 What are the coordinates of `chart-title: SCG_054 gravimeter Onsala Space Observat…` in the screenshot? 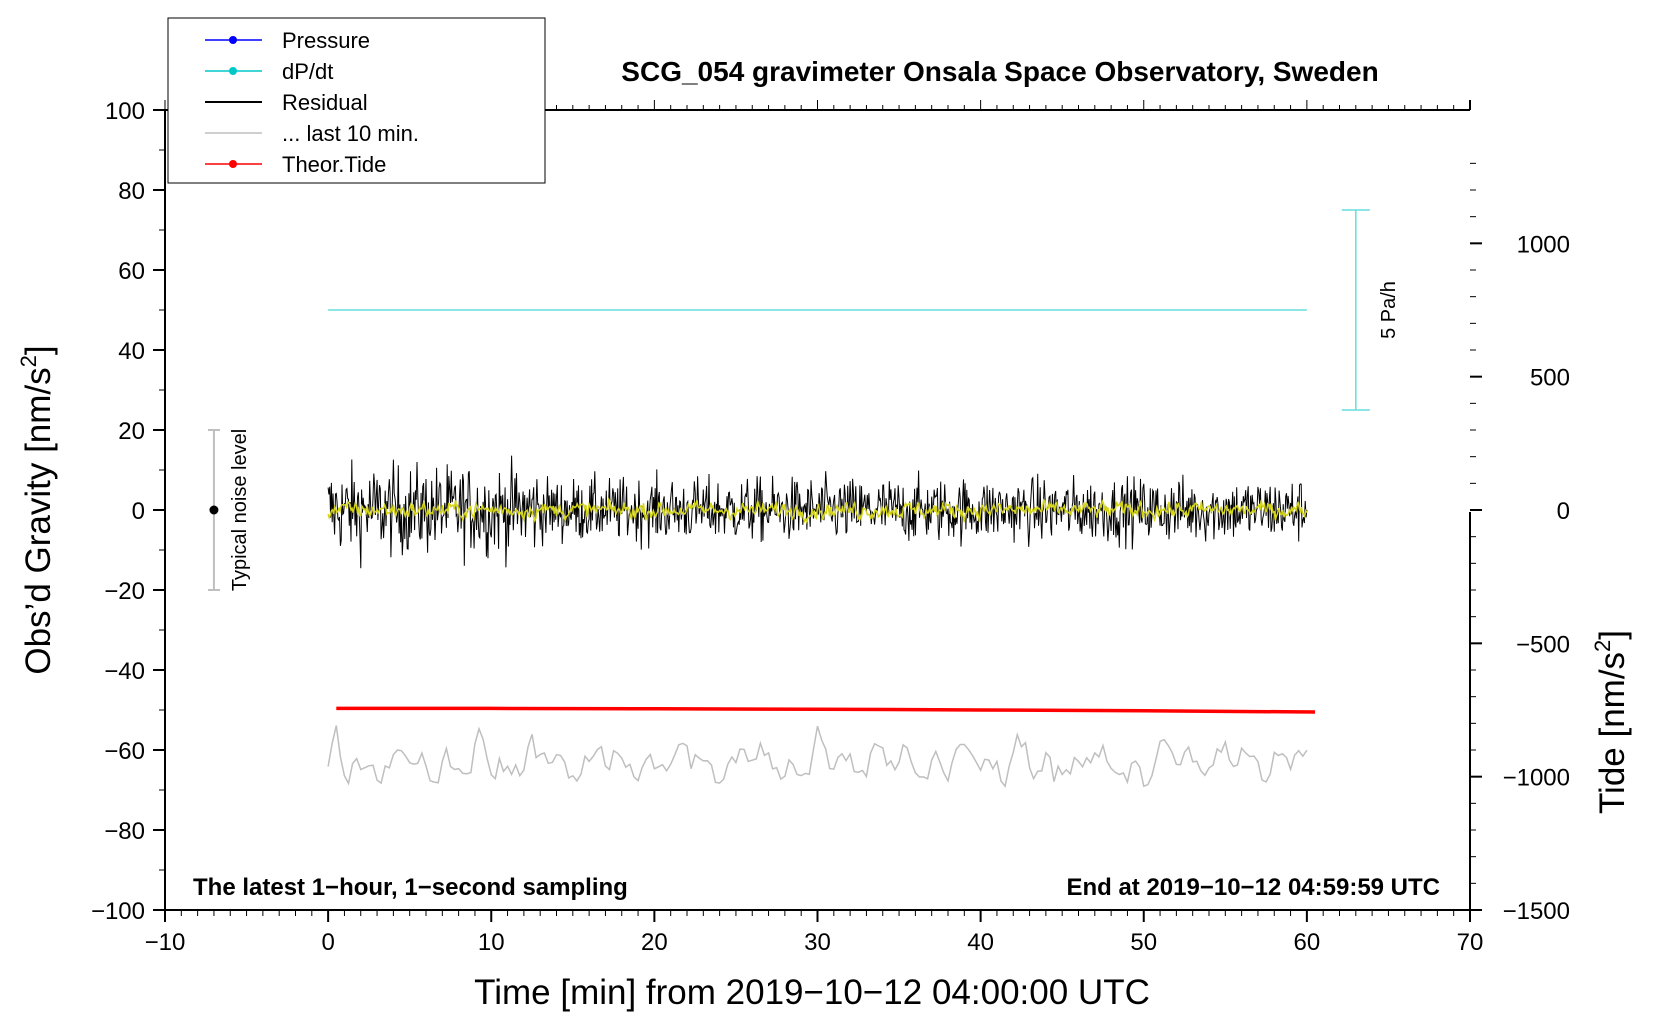 It's located at (999, 71).